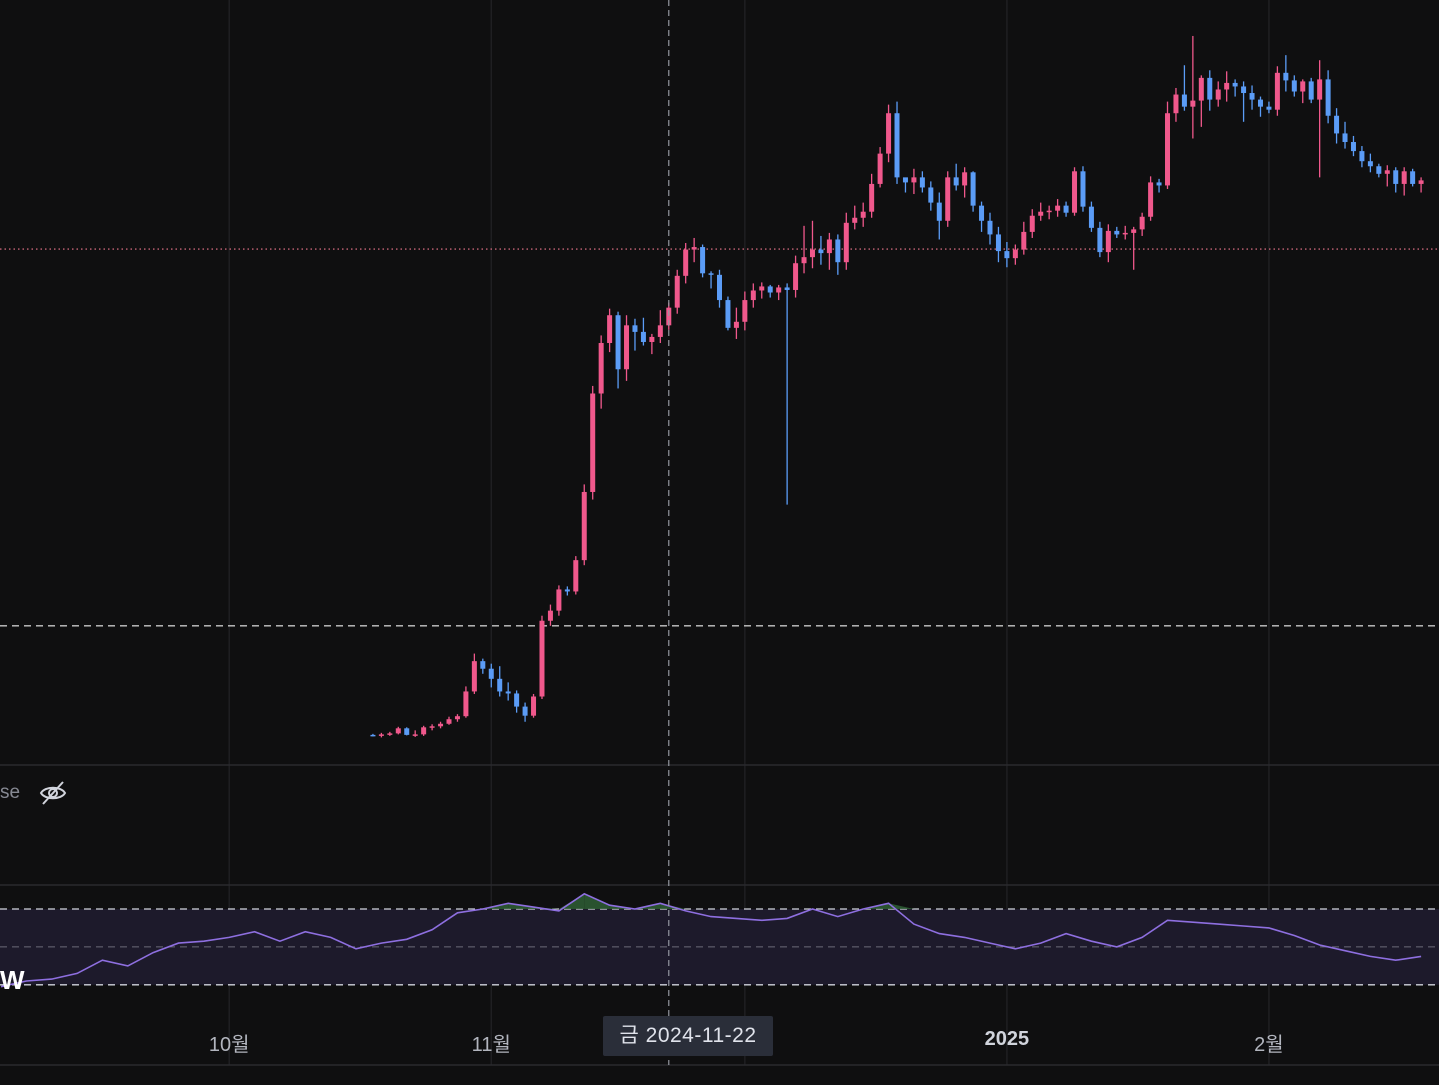  I want to click on crosshair-date-label: 금 2024-11-22, so click(688, 1036).